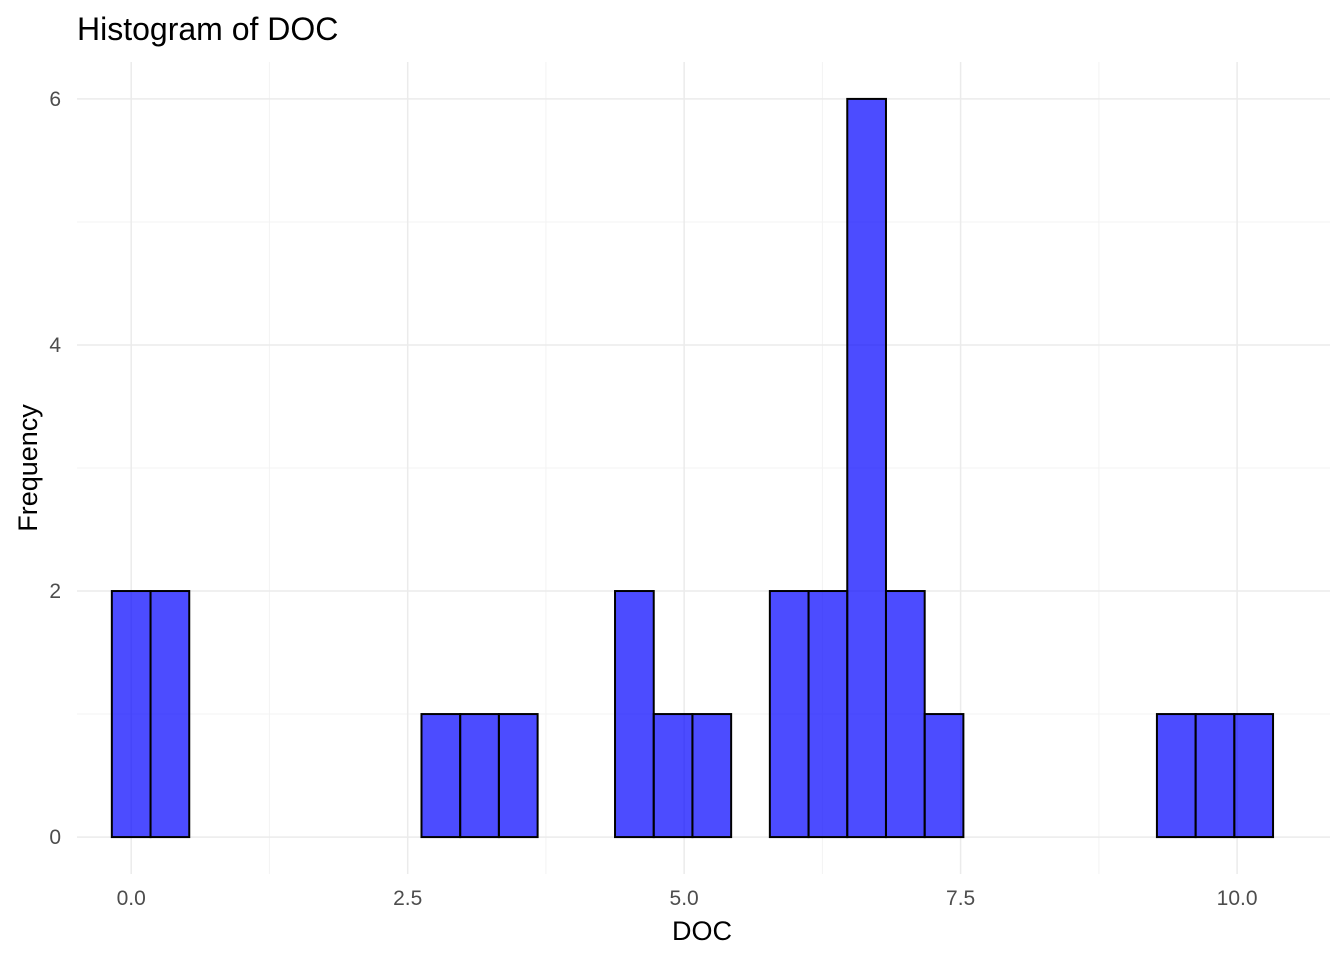 Image resolution: width=1344 pixels, height=960 pixels. Describe the element at coordinates (55, 345) in the screenshot. I see `y-tick-label: 4` at that location.